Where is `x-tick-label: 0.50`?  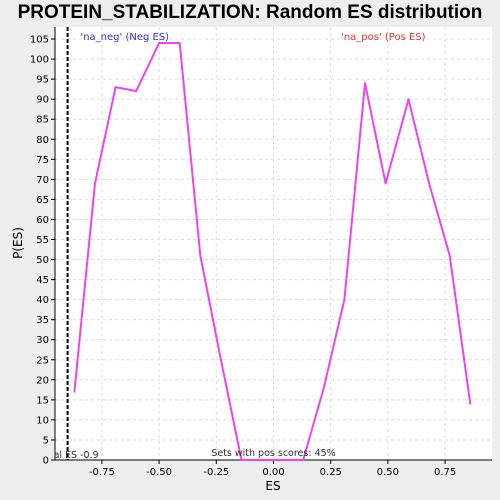
x-tick-label: 0.50 is located at coordinates (388, 472).